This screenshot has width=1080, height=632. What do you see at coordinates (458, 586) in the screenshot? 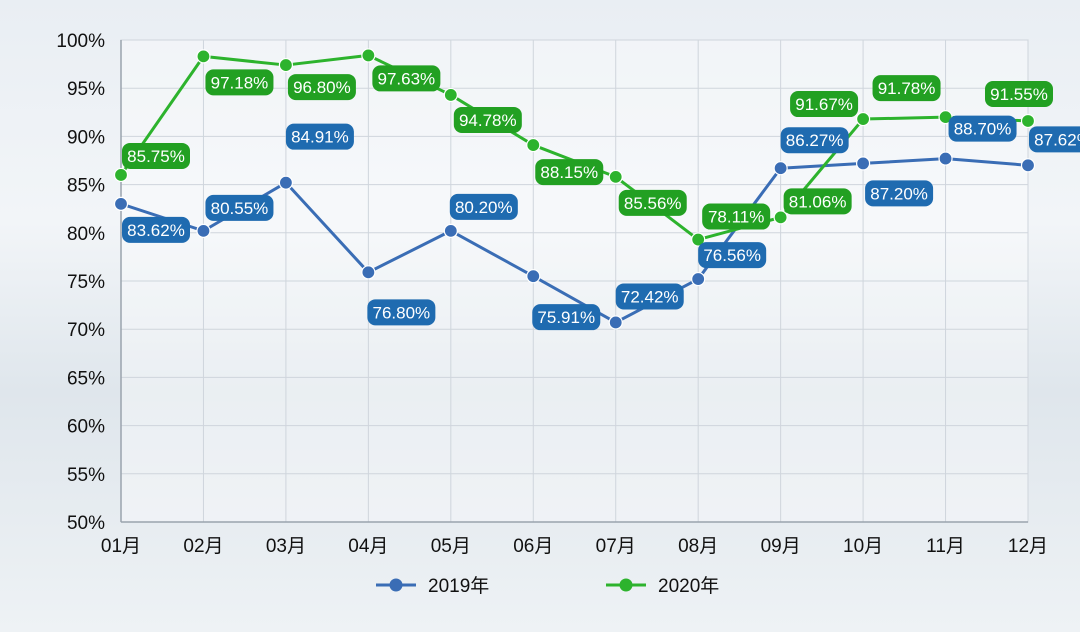
I see `legend-label: 2019年` at bounding box center [458, 586].